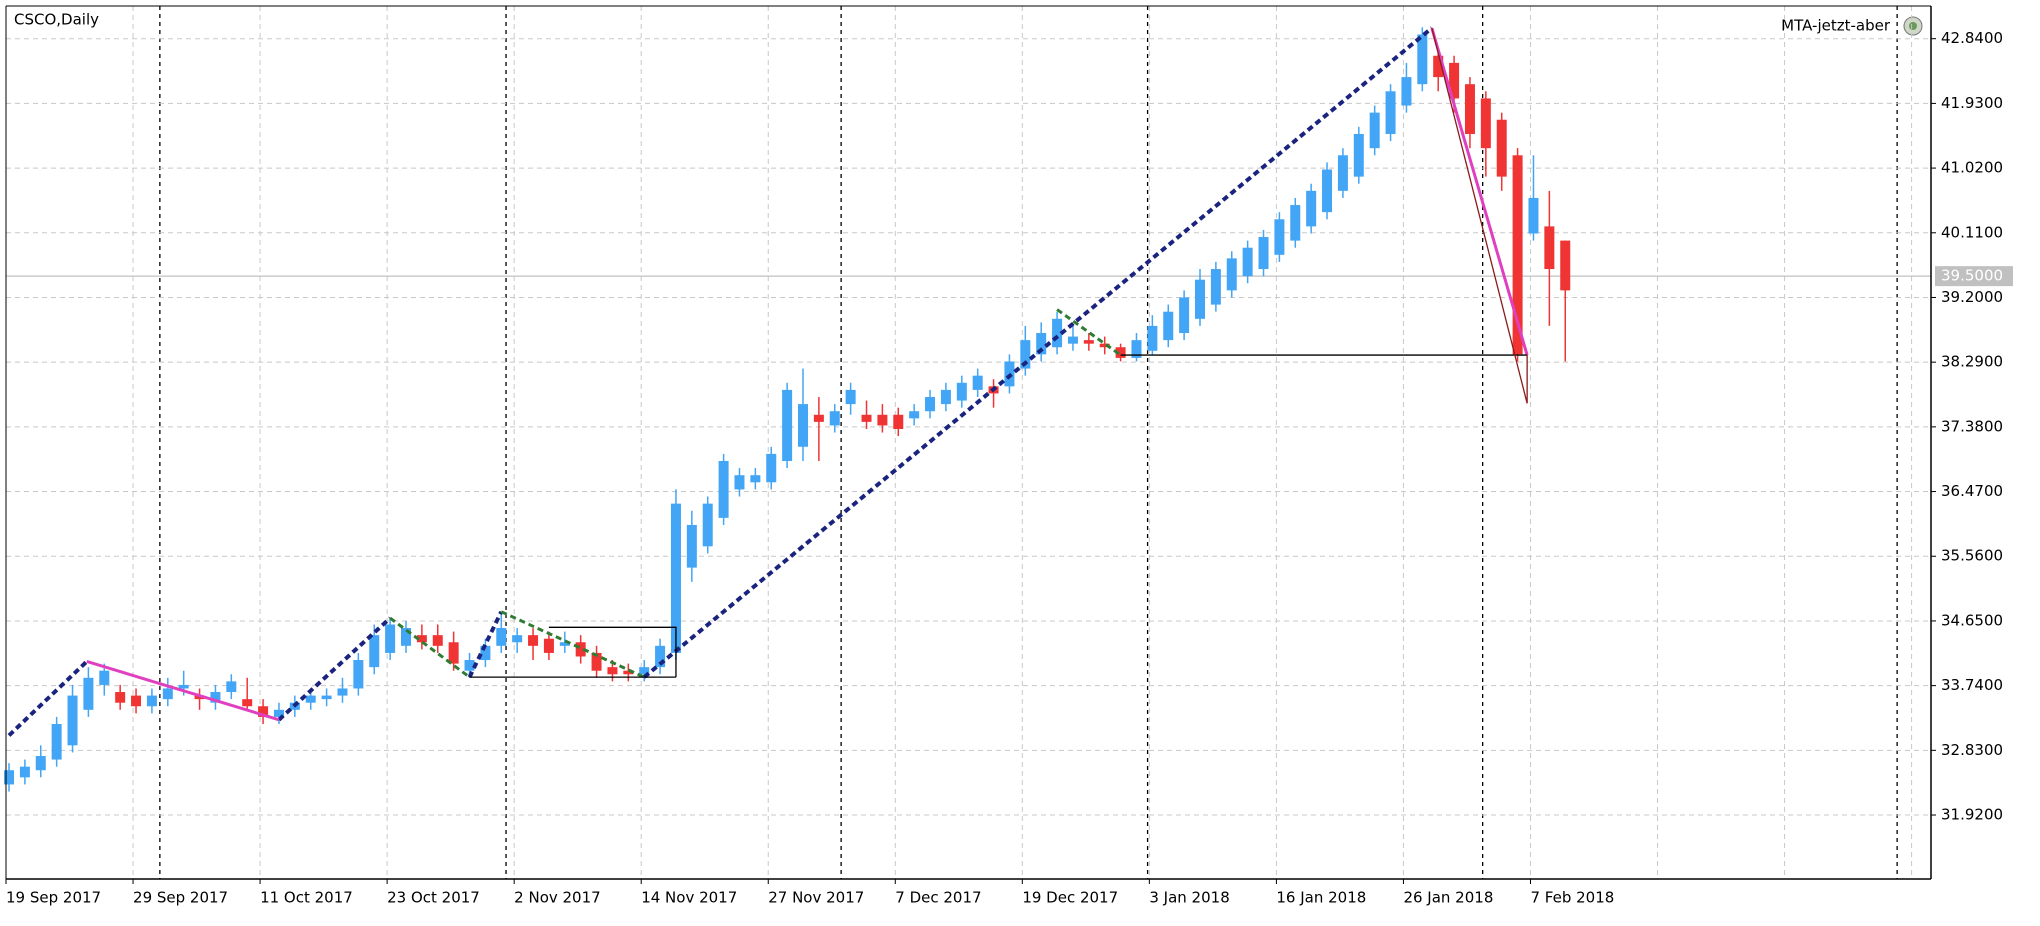  I want to click on x-tick-label: 19 Dec 2017, so click(1070, 898).